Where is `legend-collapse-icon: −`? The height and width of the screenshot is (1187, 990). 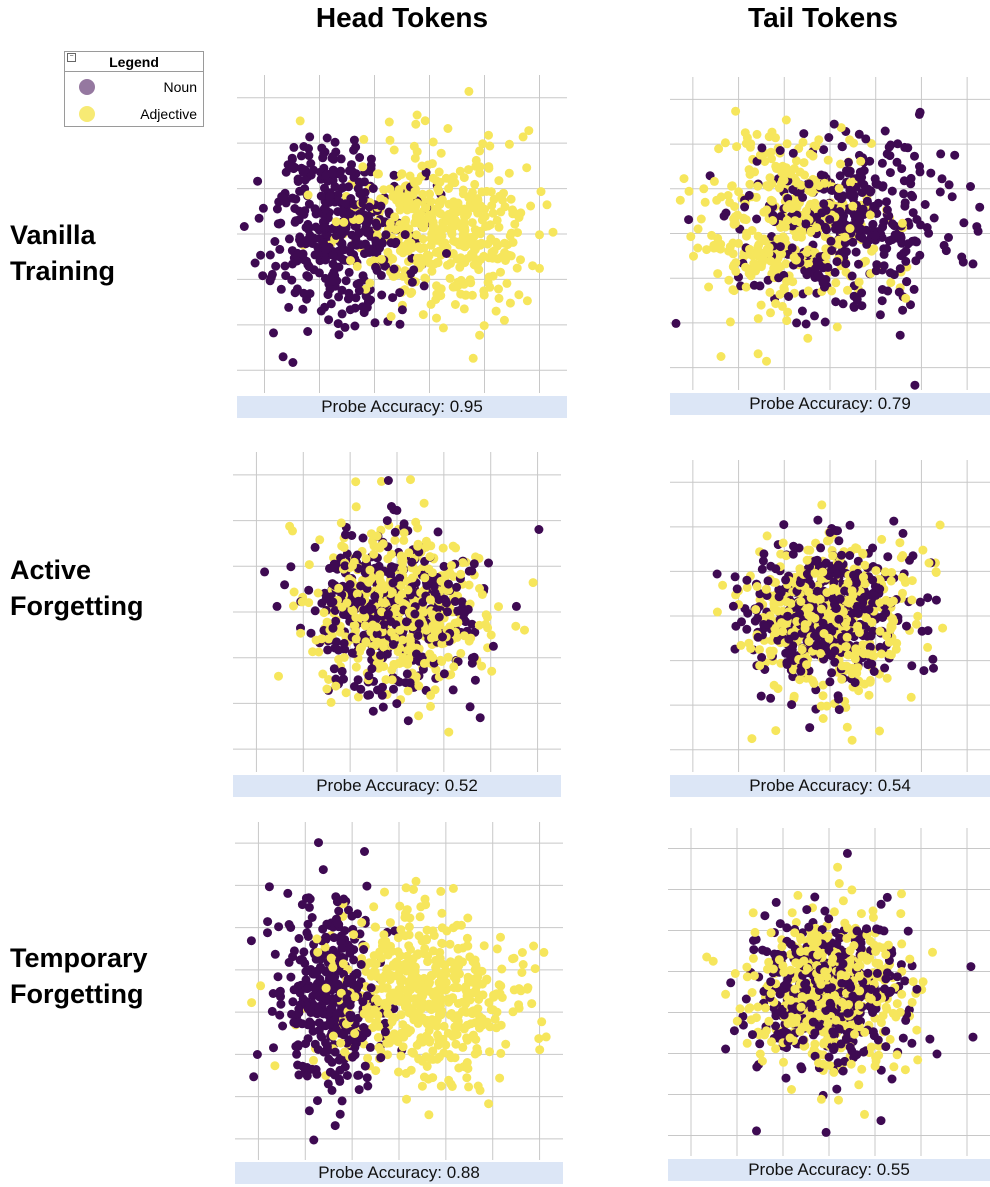 legend-collapse-icon: − is located at coordinates (71, 57).